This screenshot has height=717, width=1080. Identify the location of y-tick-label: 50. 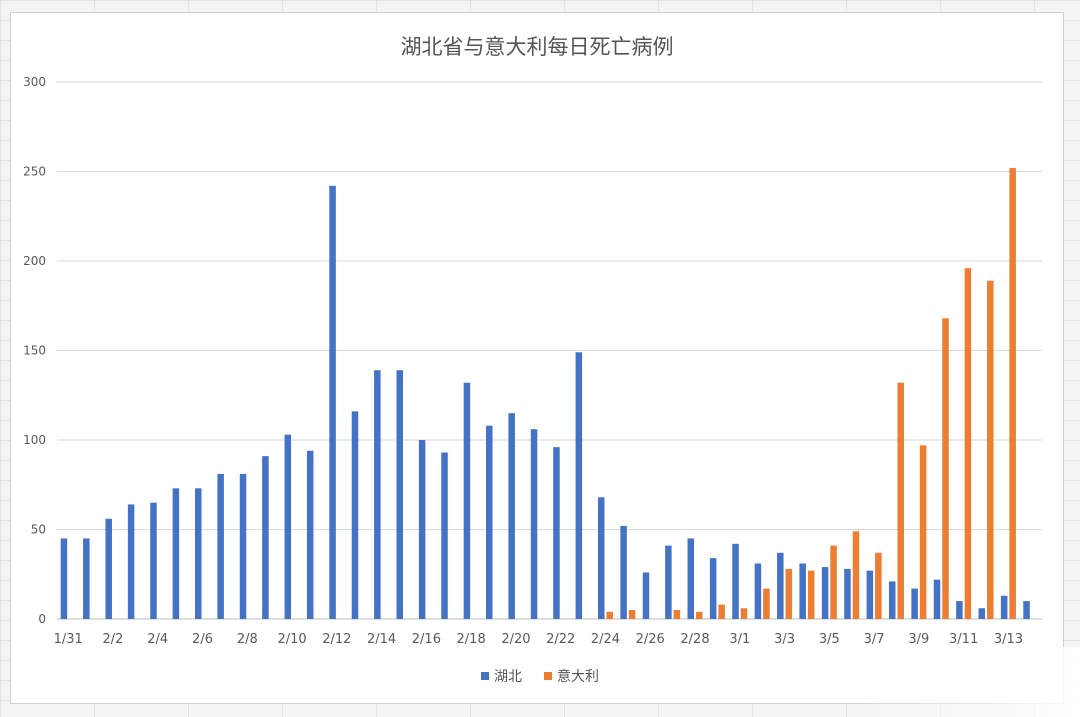
(38, 530).